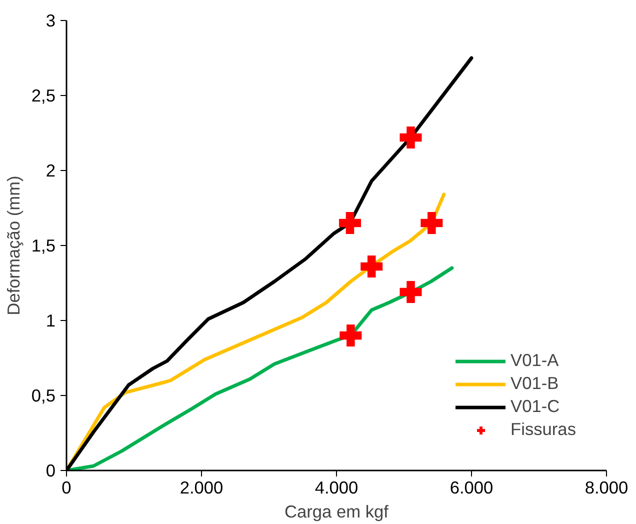 Image resolution: width=636 pixels, height=524 pixels. I want to click on legend-label: Fissuras, so click(543, 429).